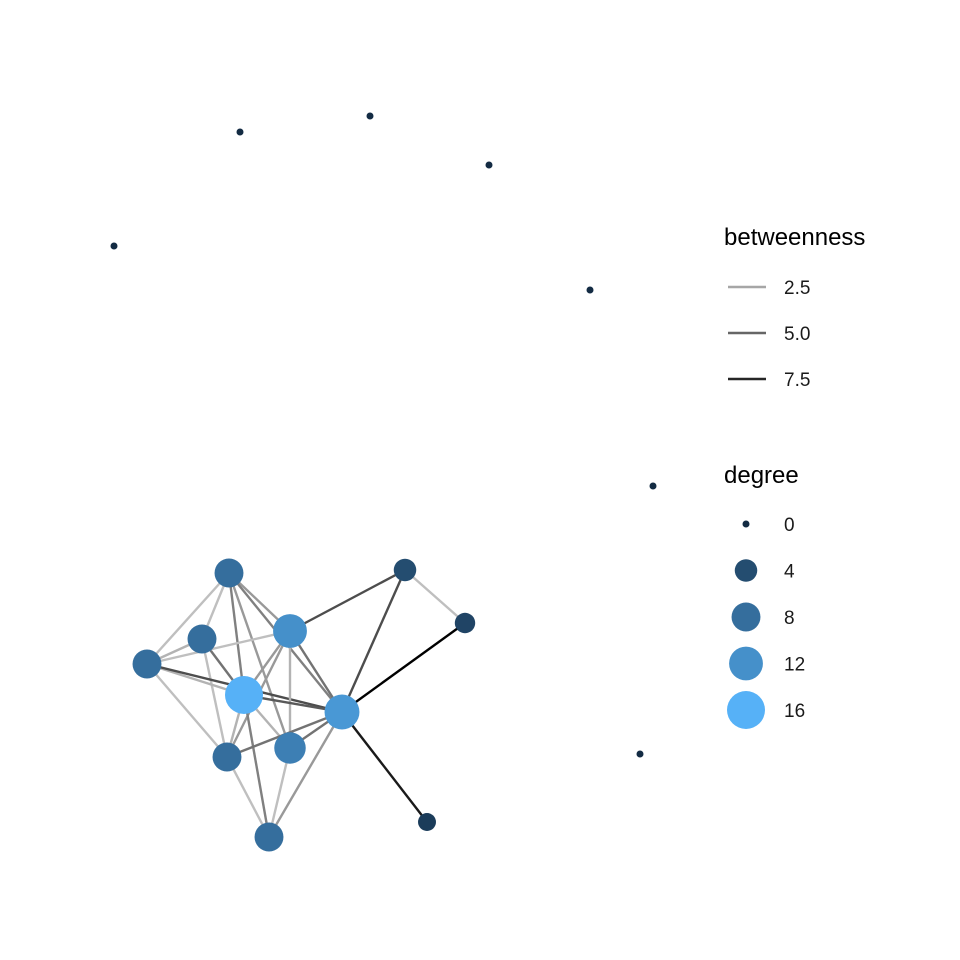 This screenshot has width=960, height=960. What do you see at coordinates (789, 618) in the screenshot?
I see `legend-degree-label-2: 8` at bounding box center [789, 618].